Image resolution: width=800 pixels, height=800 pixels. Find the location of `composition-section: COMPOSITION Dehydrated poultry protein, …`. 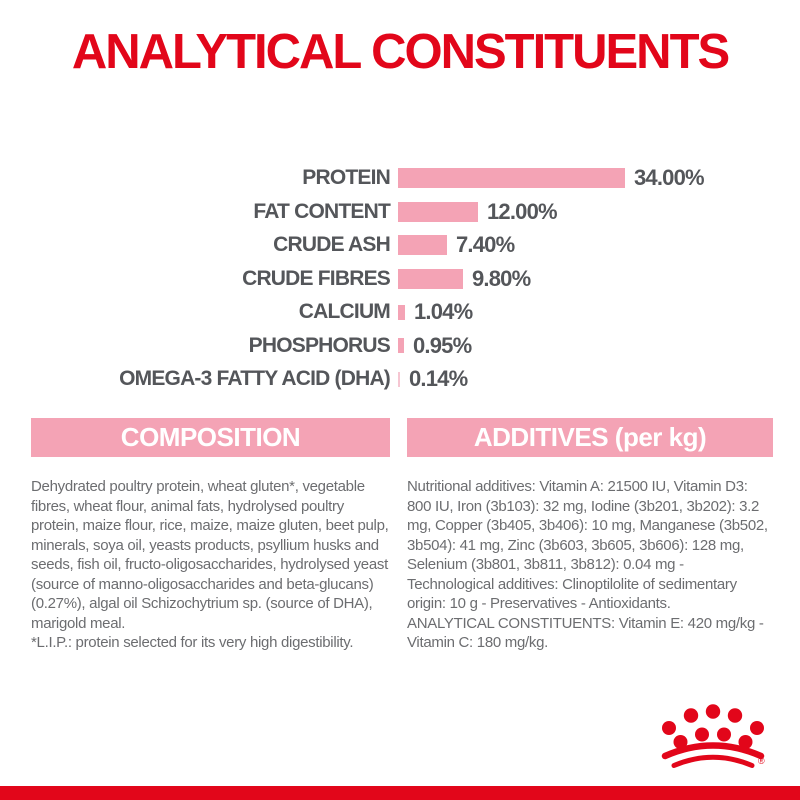

composition-section: COMPOSITION Dehydrated poultry protein, … is located at coordinates (210, 535).